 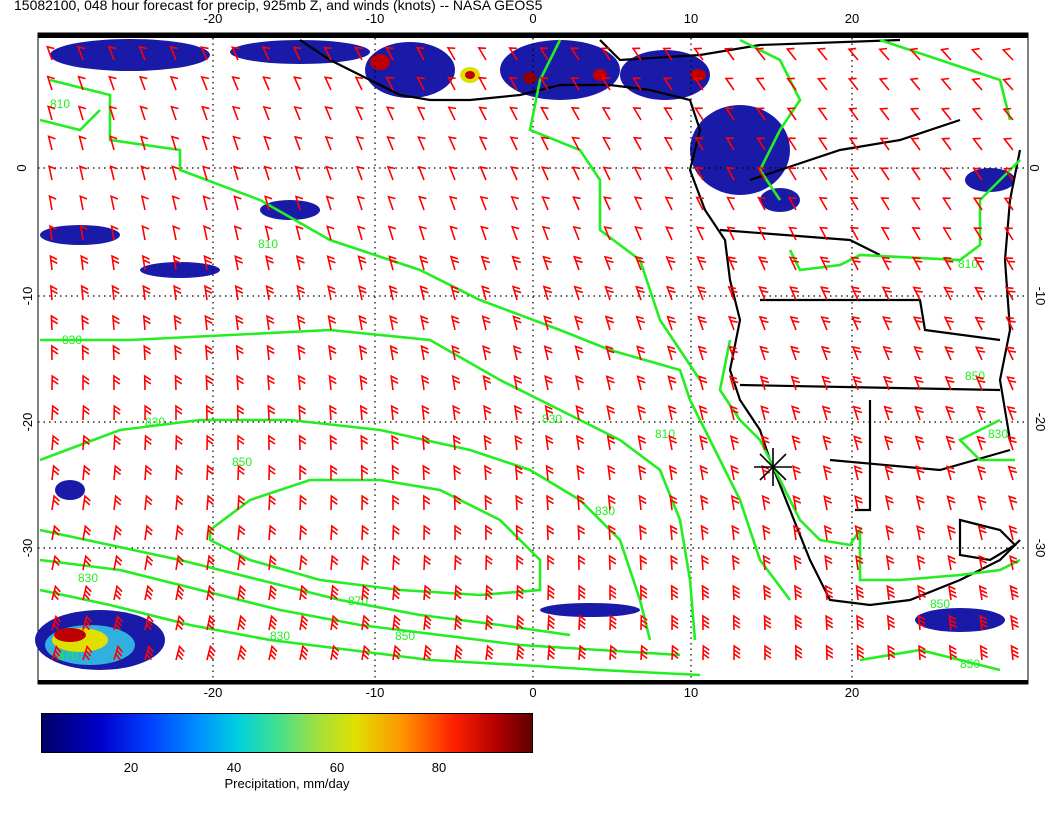 What do you see at coordinates (213, 692) in the screenshot?
I see `lon-tick-bottom: -20` at bounding box center [213, 692].